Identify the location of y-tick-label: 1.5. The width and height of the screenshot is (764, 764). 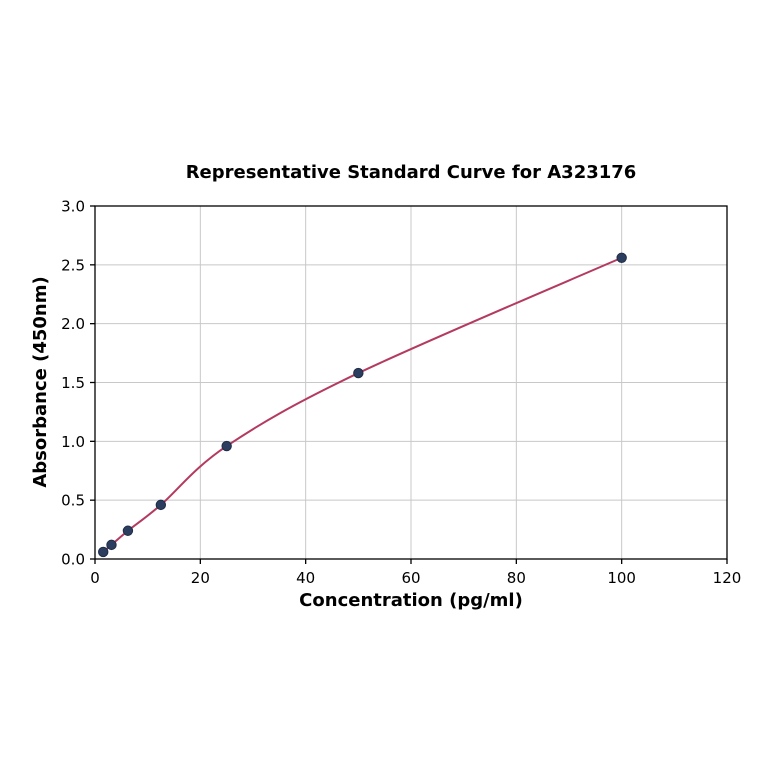
(73, 383).